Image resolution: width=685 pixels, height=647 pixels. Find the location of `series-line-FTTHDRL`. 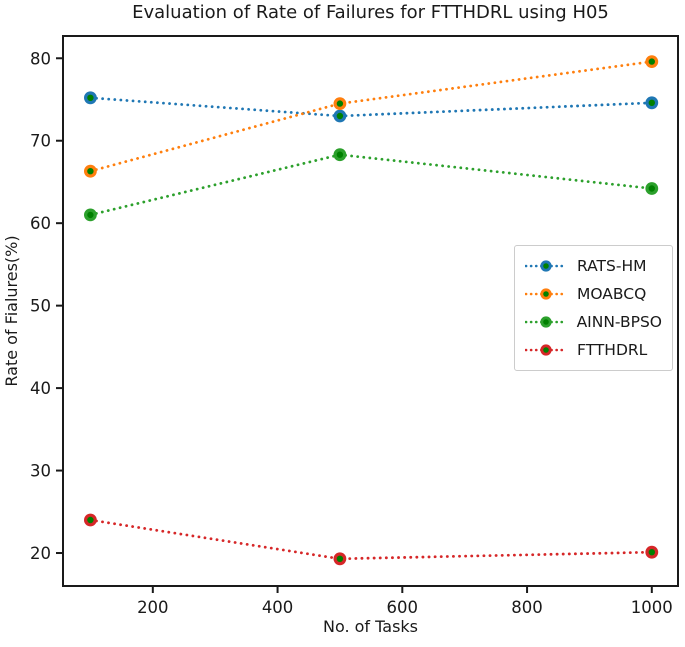

series-line-FTTHDRL is located at coordinates (371, 539).